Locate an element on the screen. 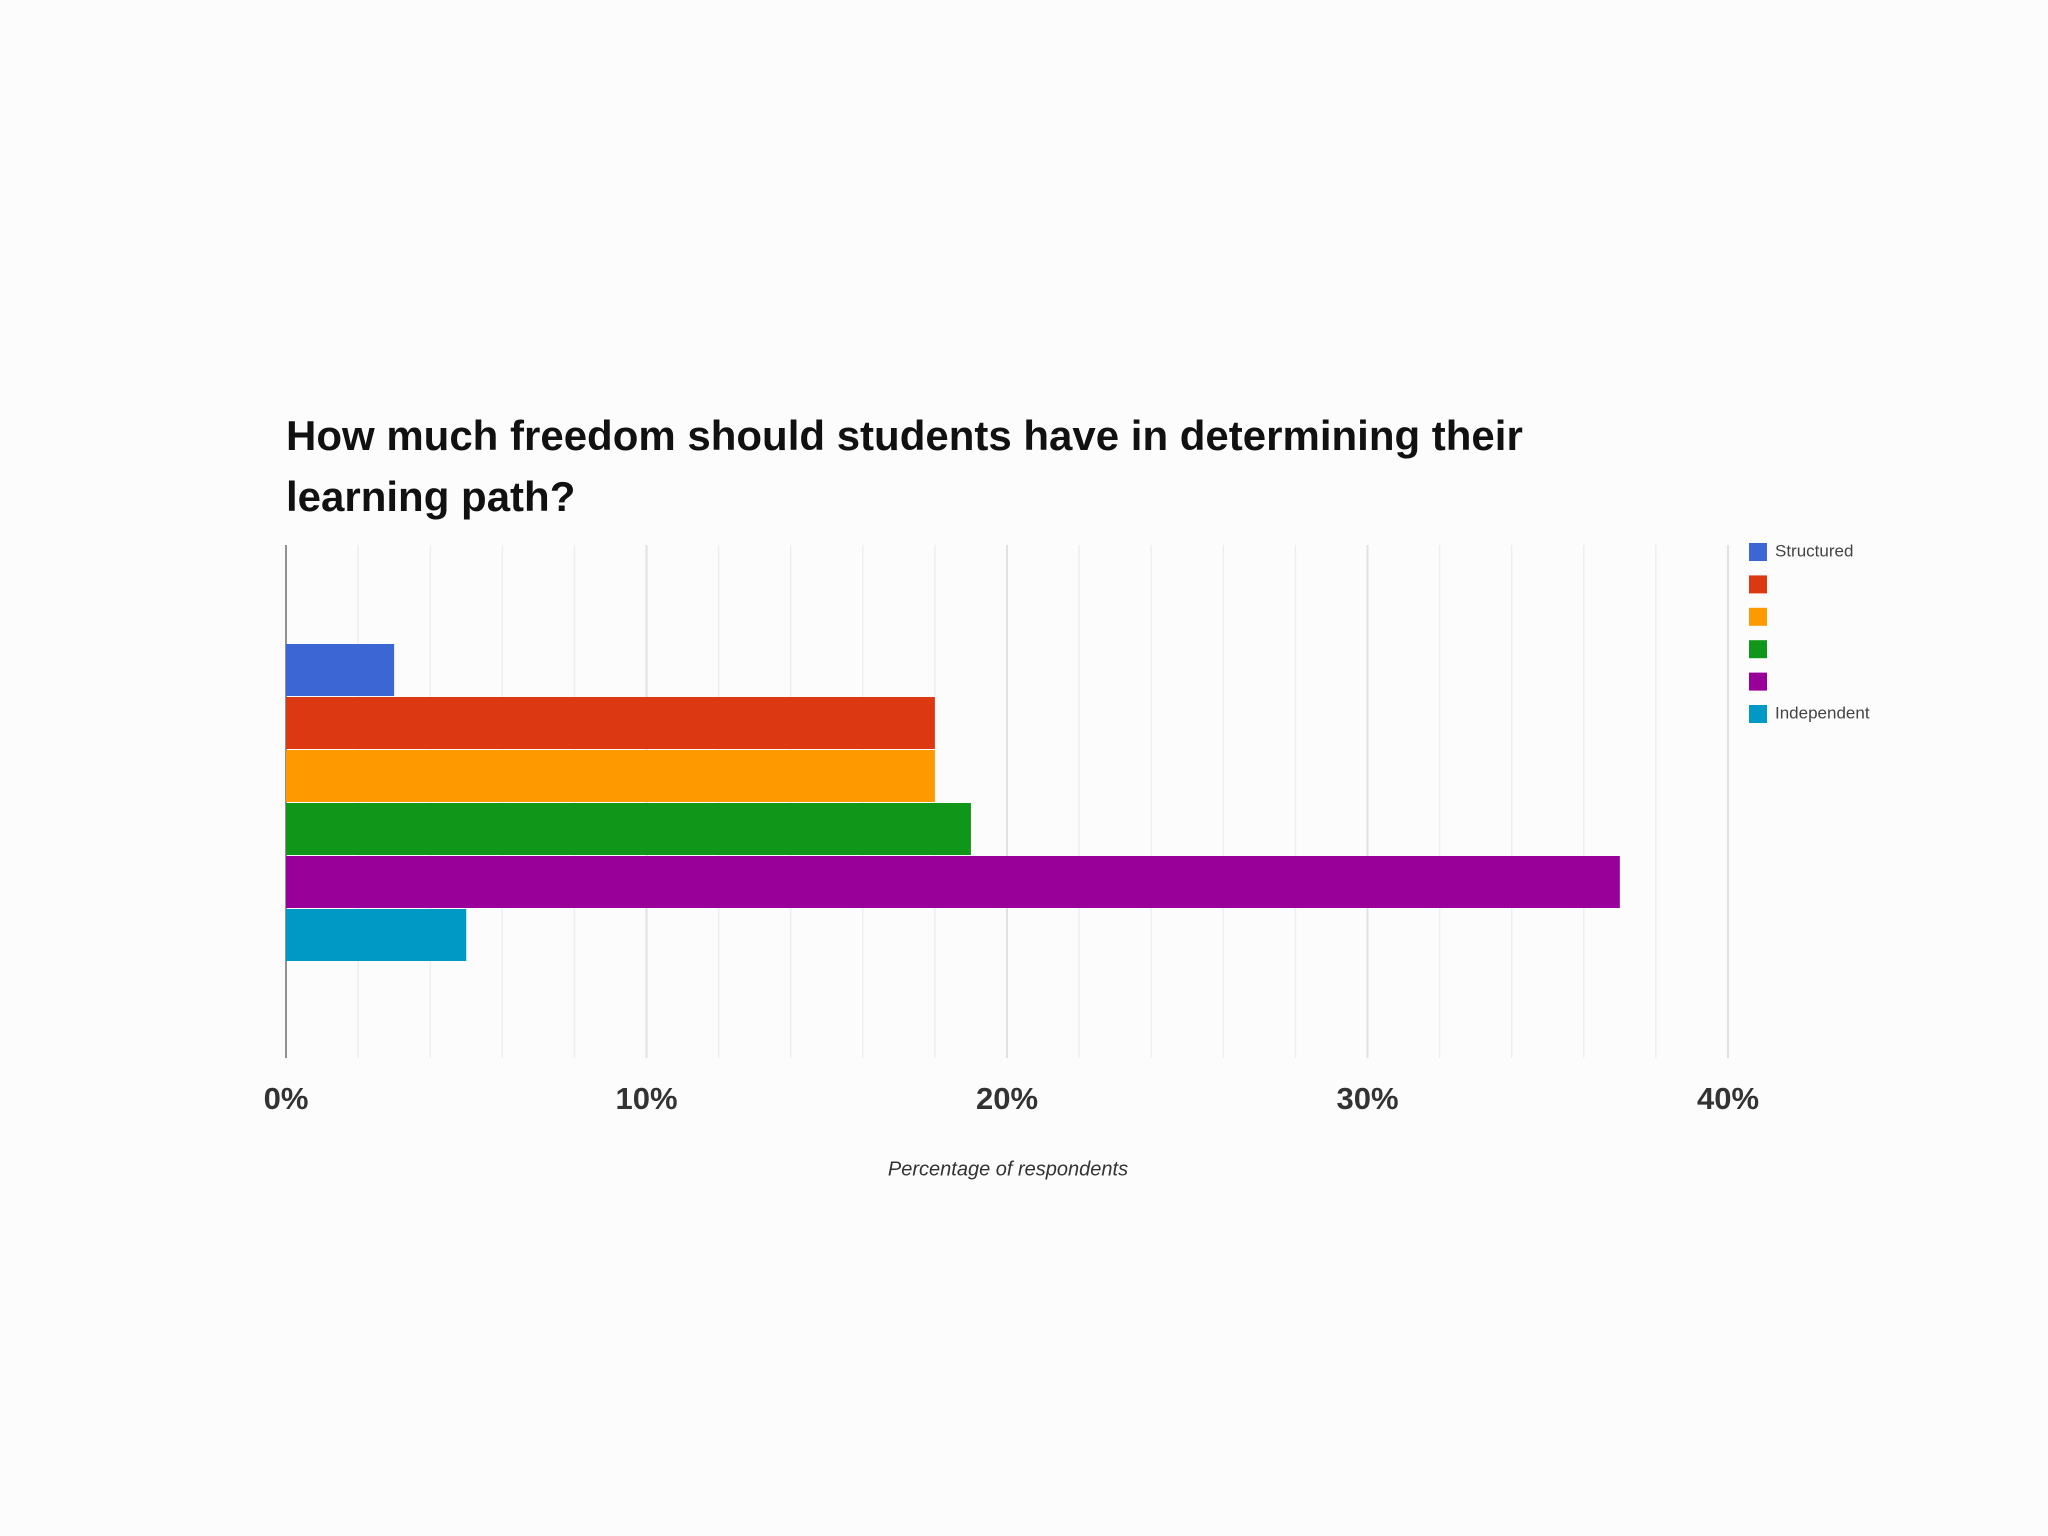 This screenshot has width=2048, height=1536. x-tick-label: 30% is located at coordinates (1367, 1098).